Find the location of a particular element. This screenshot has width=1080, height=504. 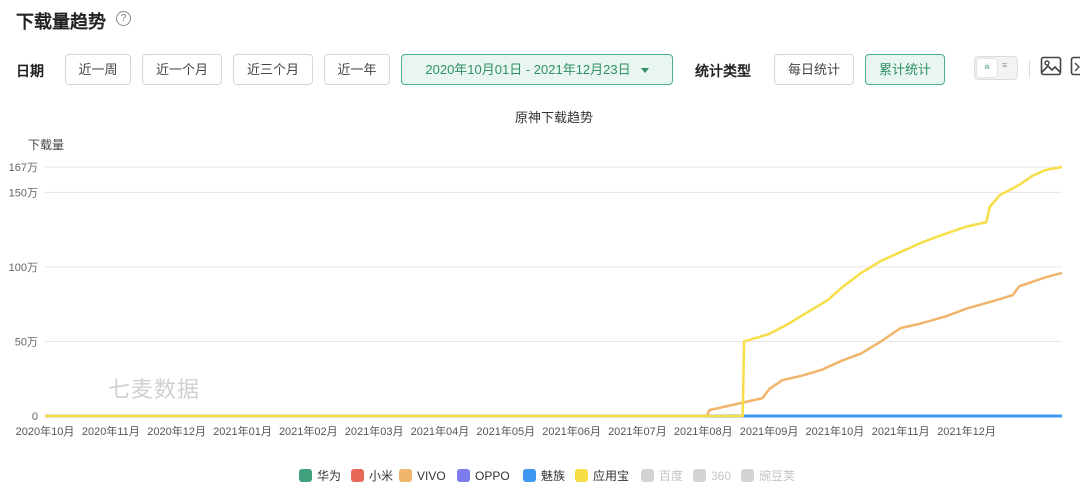

range-button-month: 近一个月 is located at coordinates (182, 69).